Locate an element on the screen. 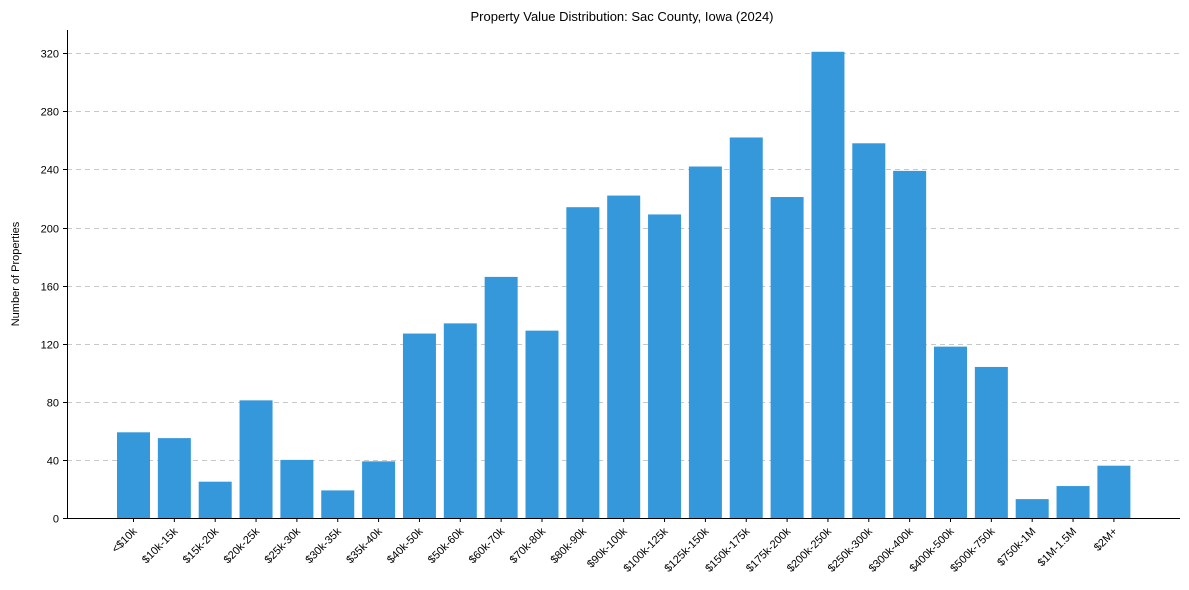 Image resolution: width=1189 pixels, height=590 pixels. y-tick-label: 120 is located at coordinates (50, 346).